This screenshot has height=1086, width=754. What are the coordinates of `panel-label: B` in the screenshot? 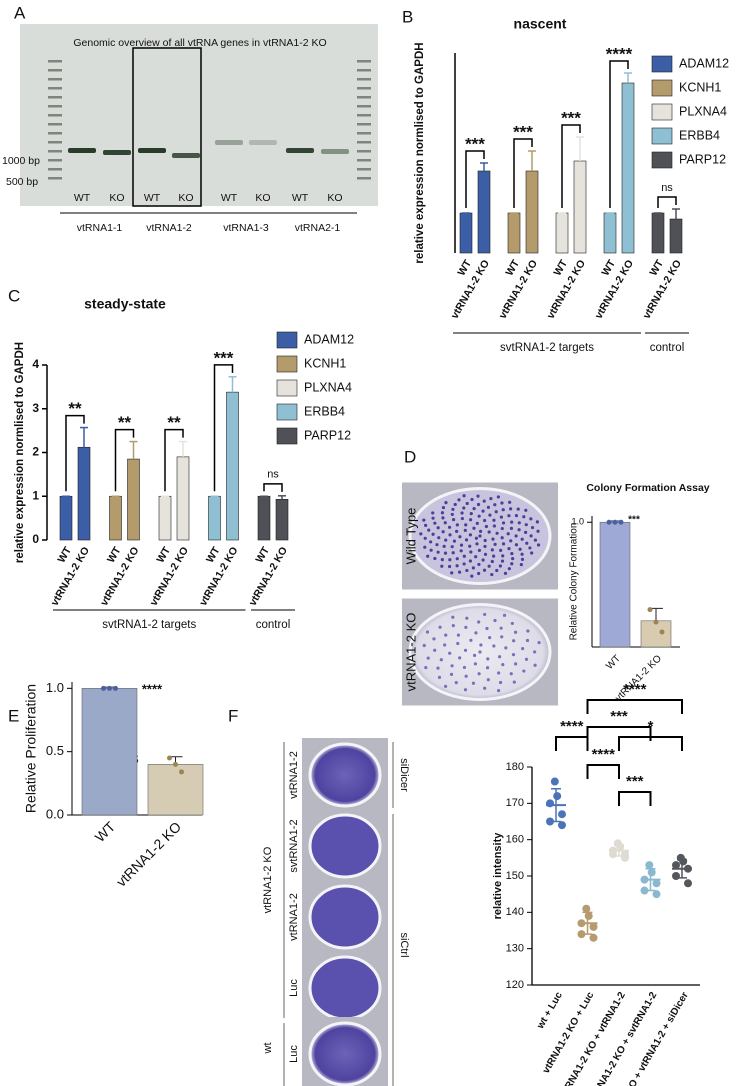 It's located at (407, 16).